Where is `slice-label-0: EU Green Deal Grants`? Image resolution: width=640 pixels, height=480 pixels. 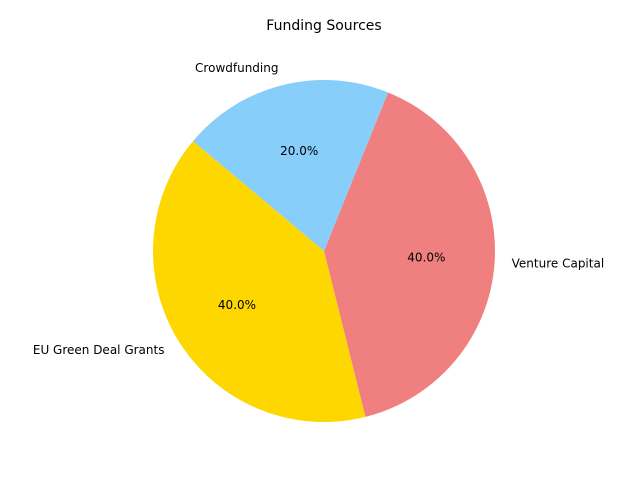 slice-label-0: EU Green Deal Grants is located at coordinates (99, 350).